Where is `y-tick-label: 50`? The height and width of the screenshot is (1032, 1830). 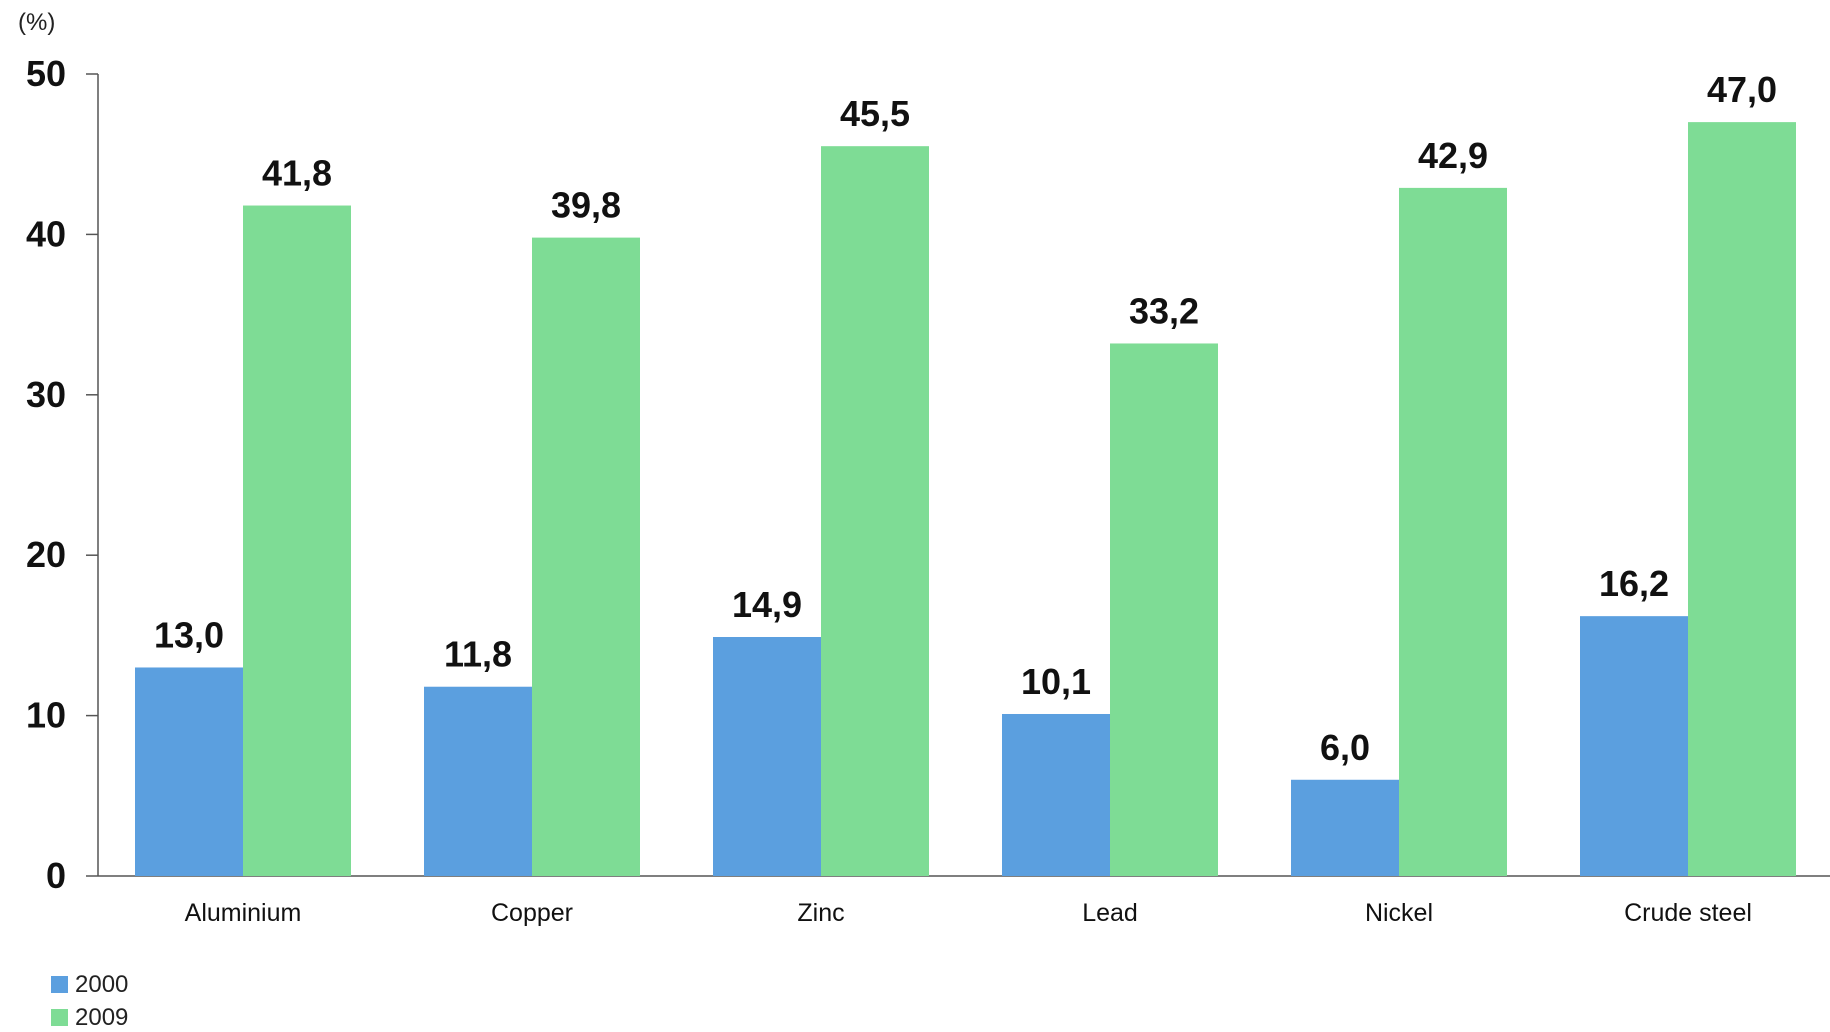
y-tick-label: 50 is located at coordinates (46, 73).